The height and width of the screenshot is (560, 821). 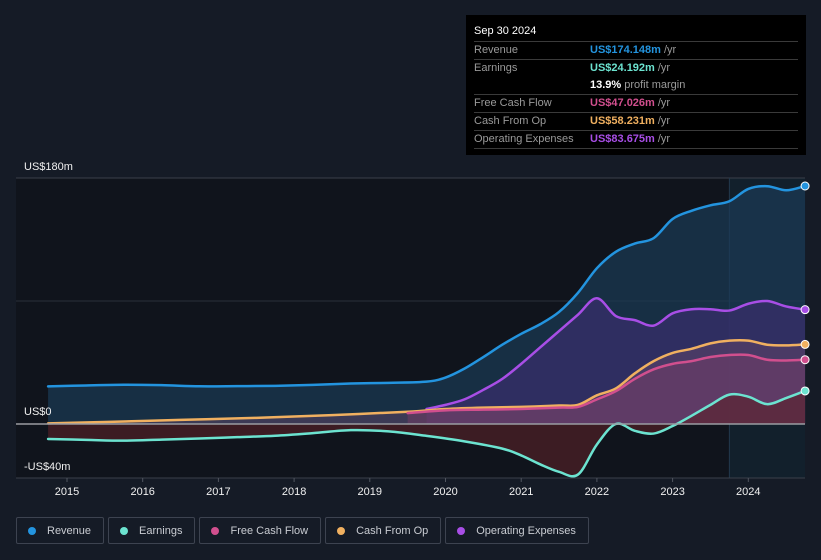 I want to click on tooltip-row-operating-expenses: Operating Expenses US$83.675m /yr, so click(x=636, y=140).